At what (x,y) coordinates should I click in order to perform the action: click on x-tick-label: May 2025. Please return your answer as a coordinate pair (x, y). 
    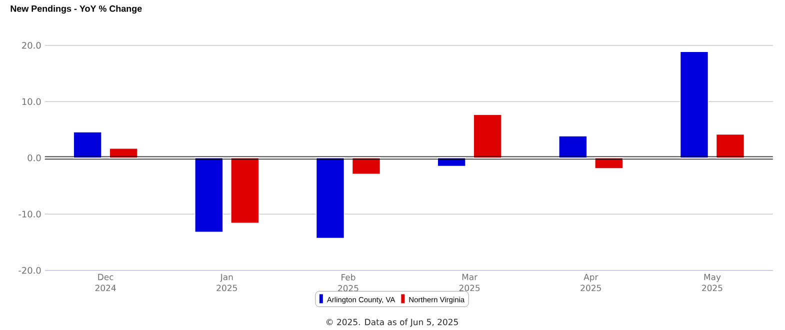
    Looking at the image, I should click on (712, 283).